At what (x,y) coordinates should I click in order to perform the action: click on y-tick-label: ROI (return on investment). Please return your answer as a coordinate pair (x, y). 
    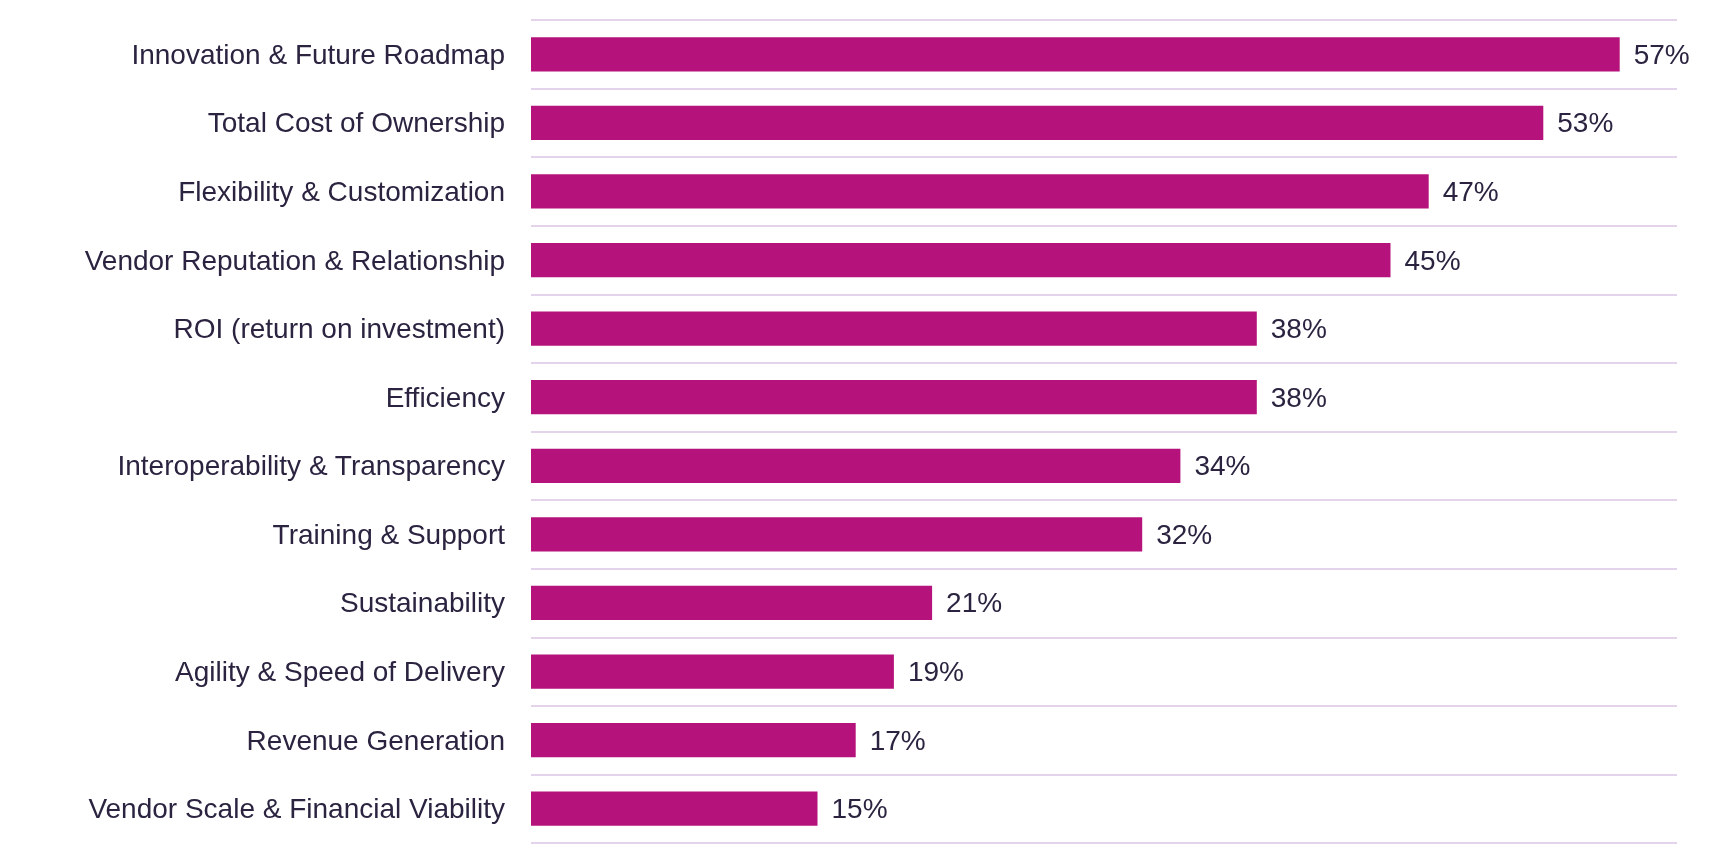
    Looking at the image, I should click on (339, 329).